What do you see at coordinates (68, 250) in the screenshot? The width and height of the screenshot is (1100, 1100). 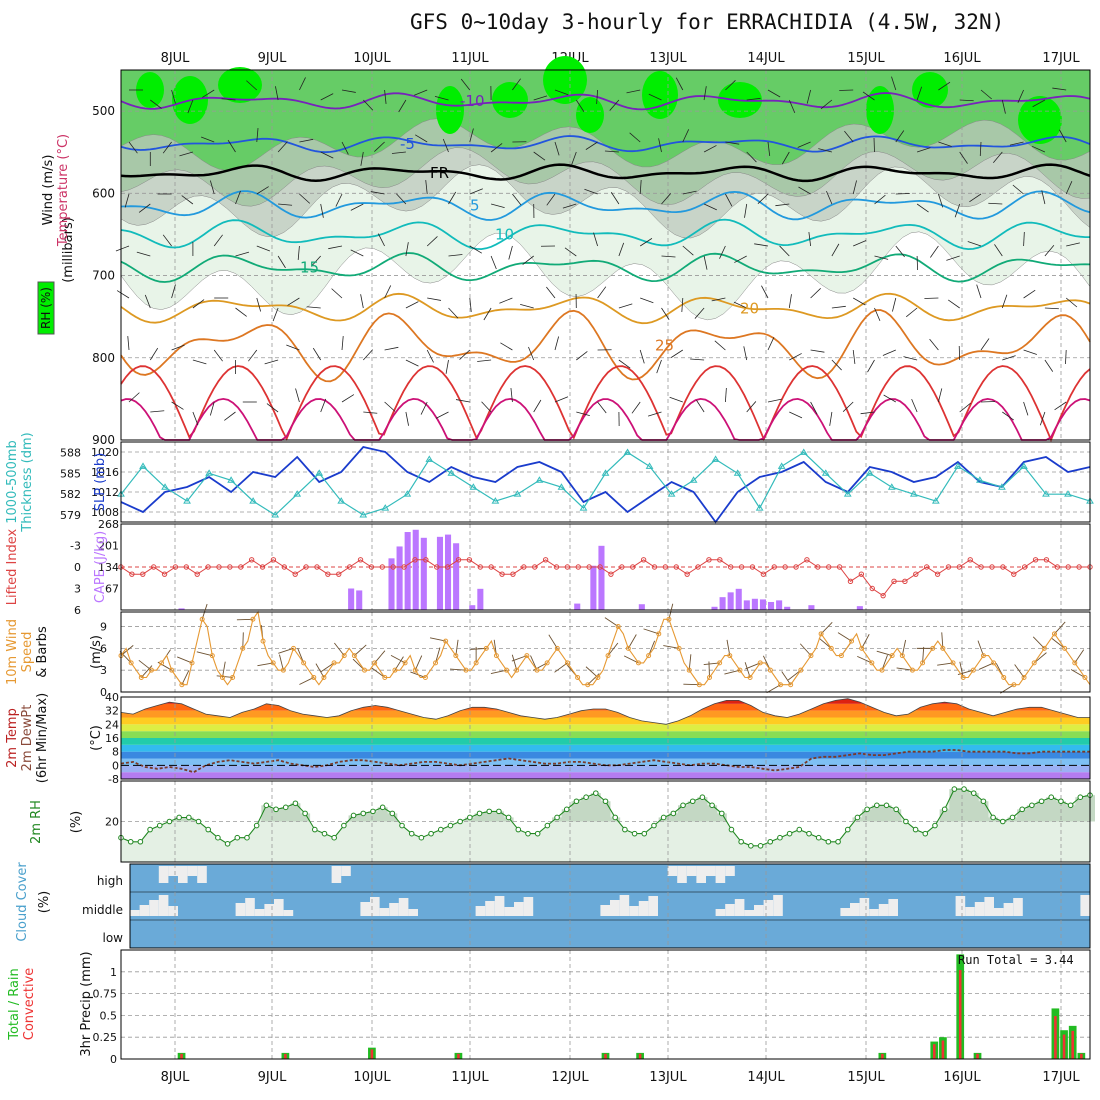 I see `axis-label-text: (millibars)` at bounding box center [68, 250].